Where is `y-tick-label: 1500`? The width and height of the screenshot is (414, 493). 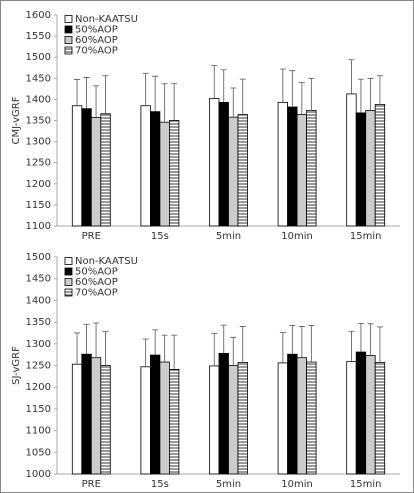 y-tick-label: 1500 is located at coordinates (38, 257).